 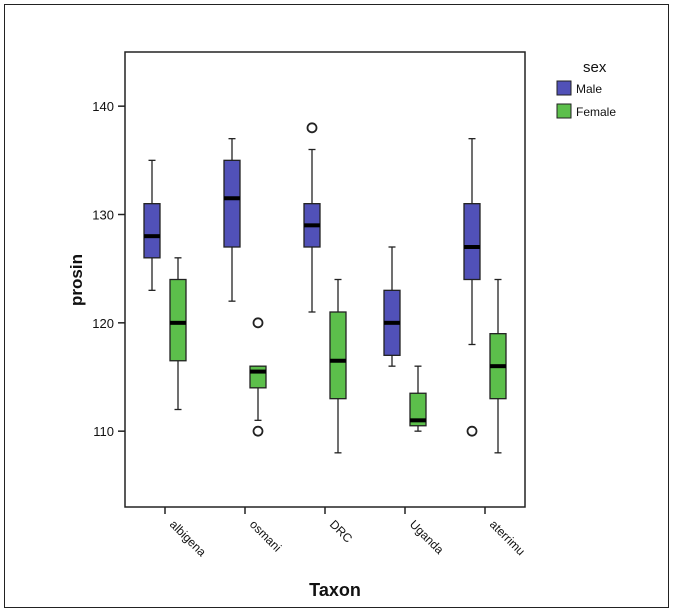 I want to click on legend-swatch-male, so click(x=564, y=88).